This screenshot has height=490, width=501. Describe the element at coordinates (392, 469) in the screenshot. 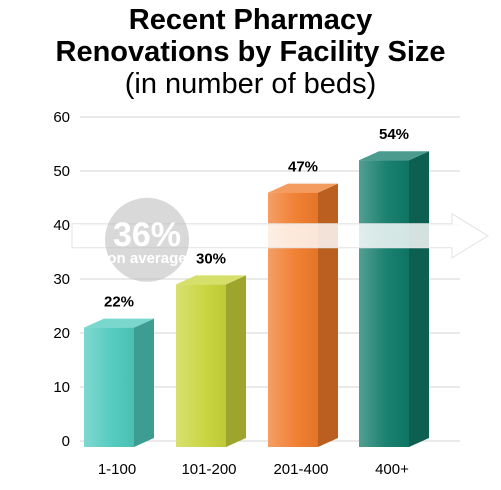

I see `x-tick-label: 400+` at that location.